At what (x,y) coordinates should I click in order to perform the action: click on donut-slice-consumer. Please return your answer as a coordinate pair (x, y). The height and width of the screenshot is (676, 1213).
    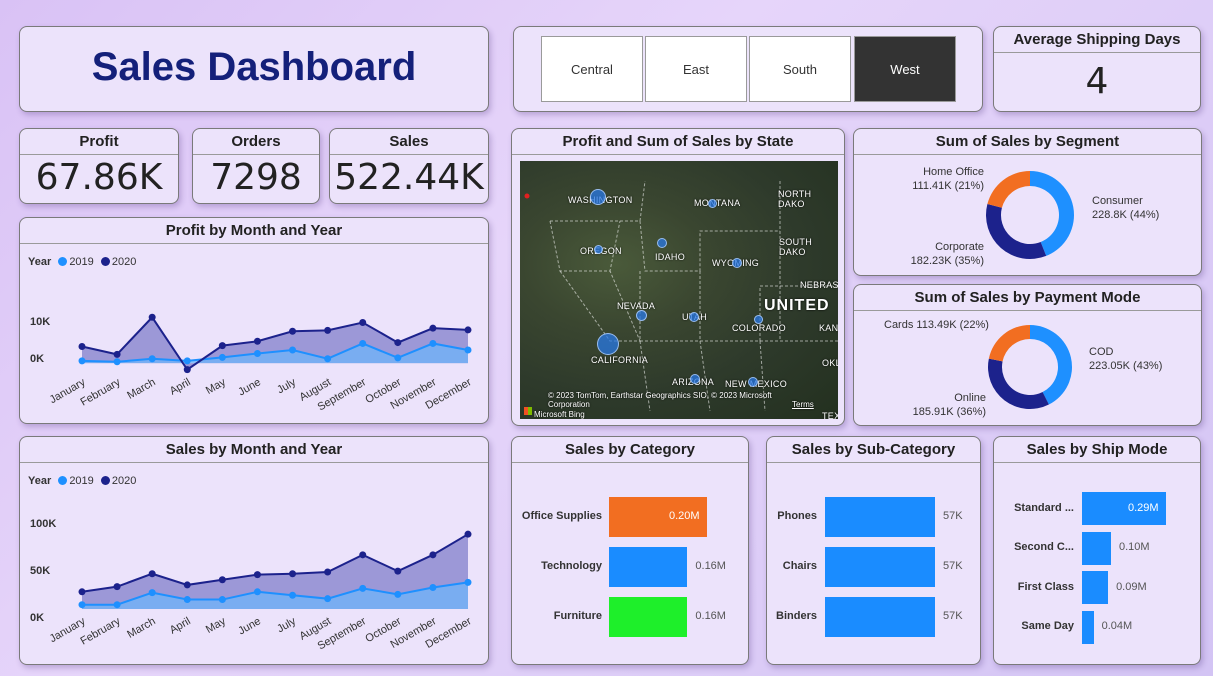
    Looking at the image, I should click on (1052, 213).